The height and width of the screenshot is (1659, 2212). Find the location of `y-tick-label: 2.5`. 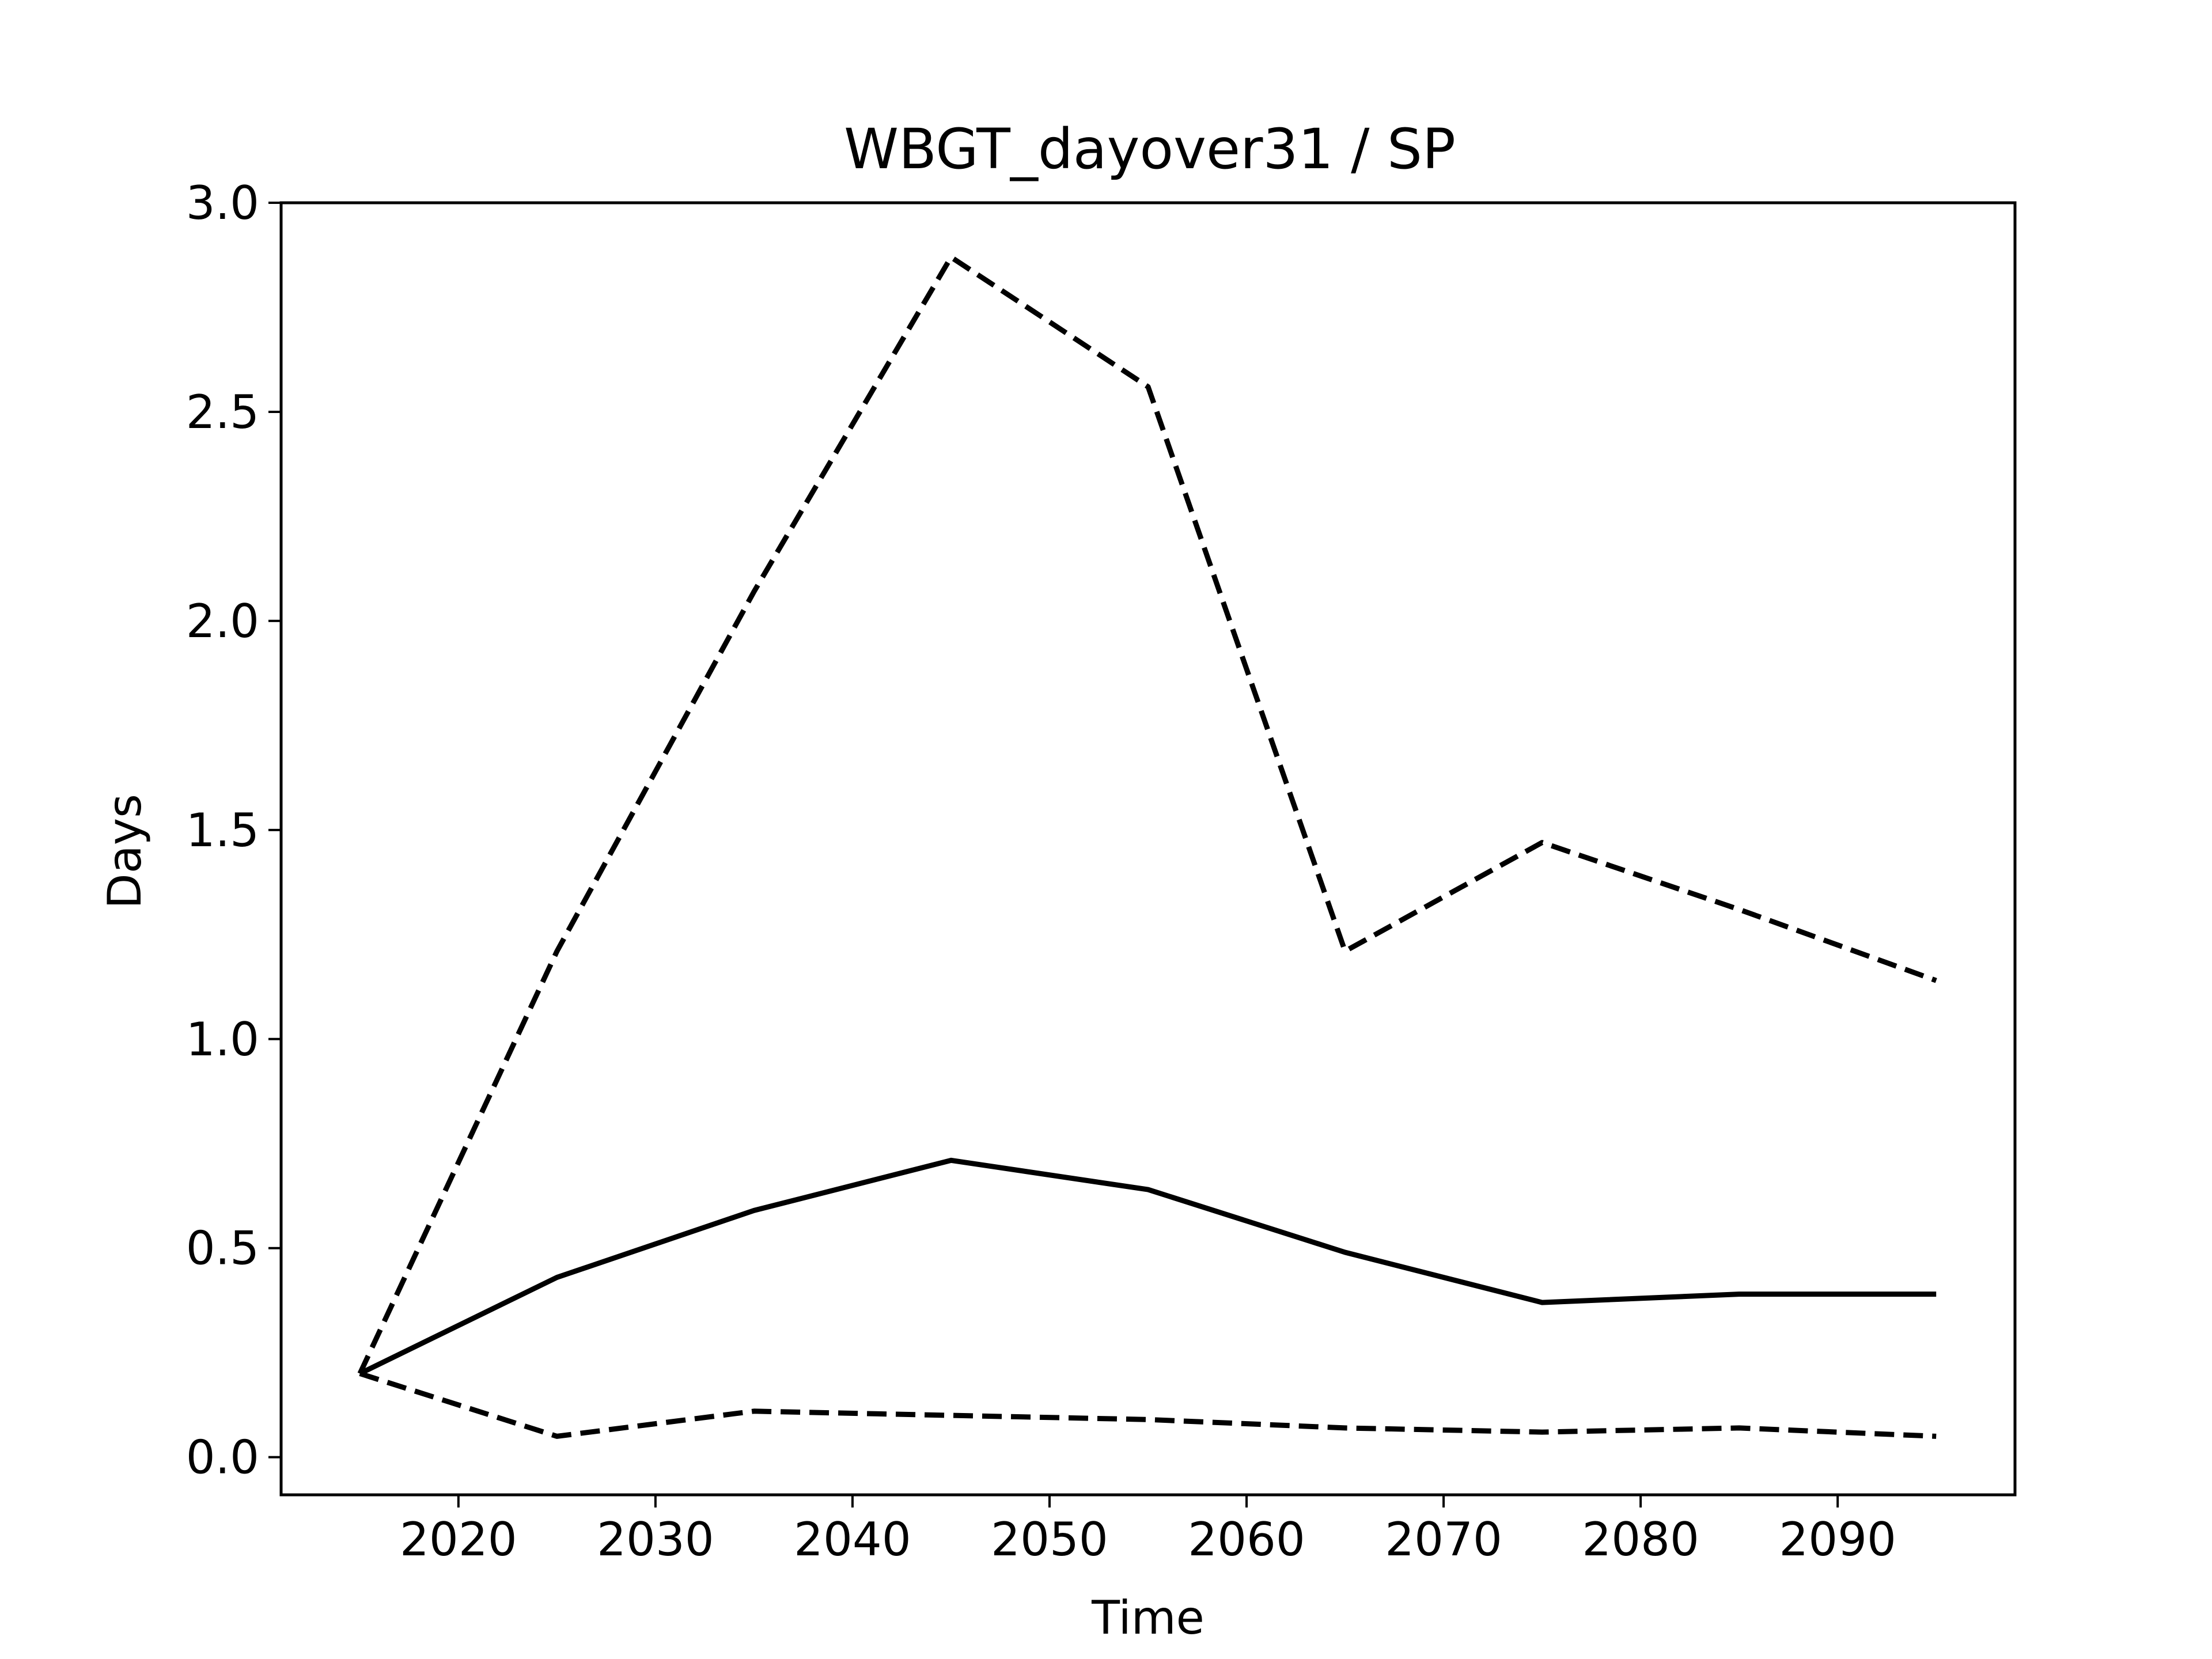

y-tick-label: 2.5 is located at coordinates (222, 412).